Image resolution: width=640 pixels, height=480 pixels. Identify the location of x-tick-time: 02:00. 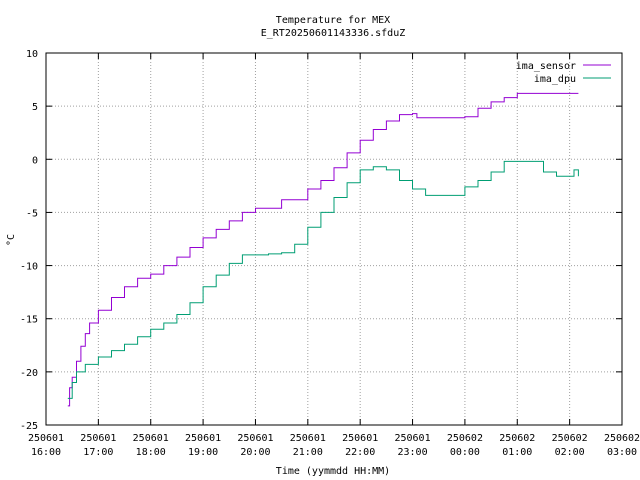
(570, 452).